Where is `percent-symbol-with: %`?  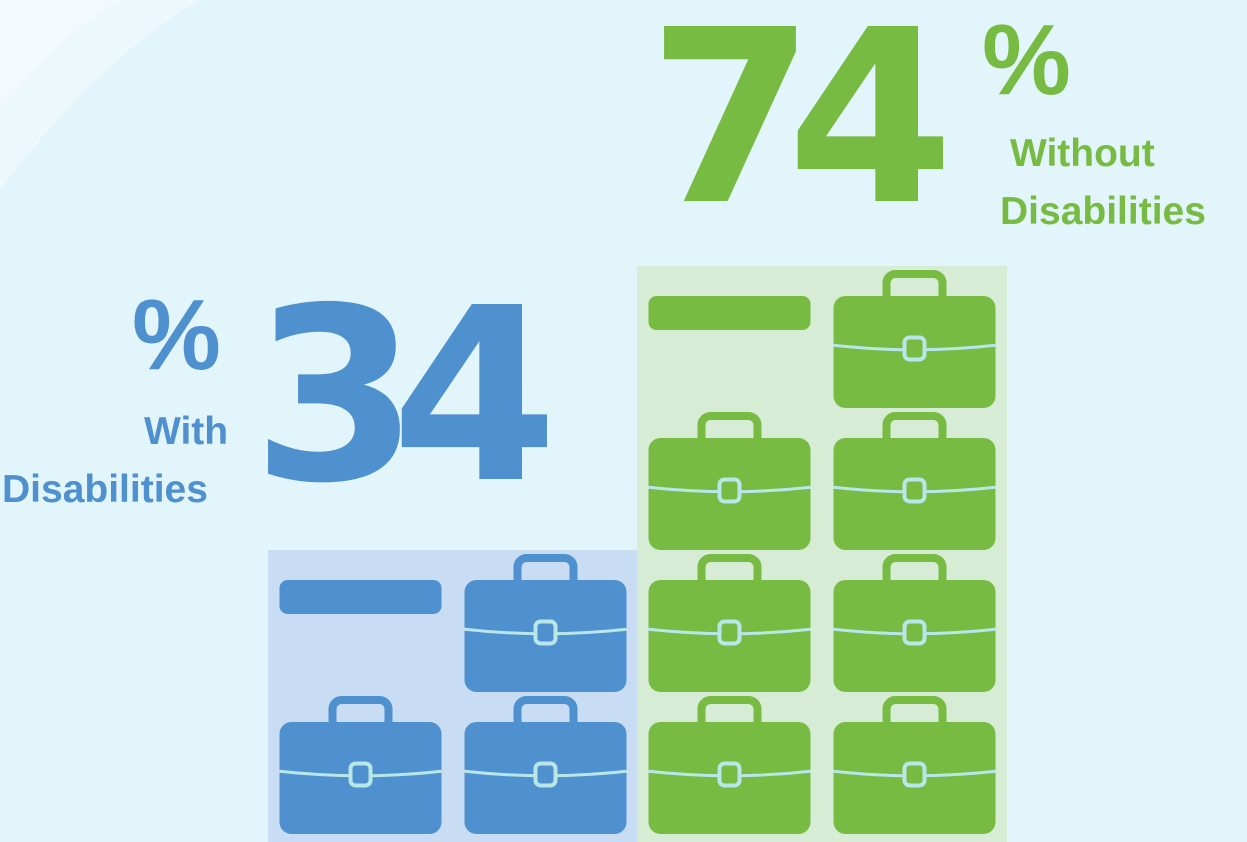
percent-symbol-with: % is located at coordinates (176, 335).